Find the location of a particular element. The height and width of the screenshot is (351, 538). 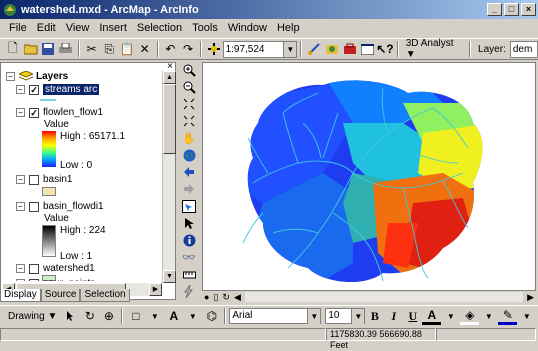

close-button: × is located at coordinates (528, 9).